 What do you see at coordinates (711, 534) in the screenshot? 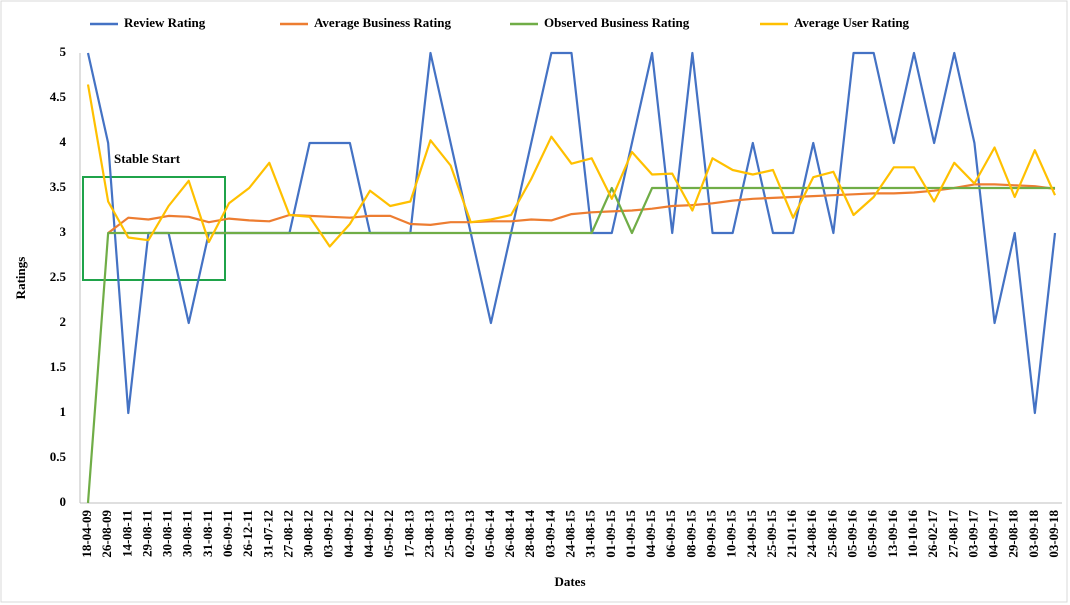
I see `x-tick-label: 09-09-15` at bounding box center [711, 534].